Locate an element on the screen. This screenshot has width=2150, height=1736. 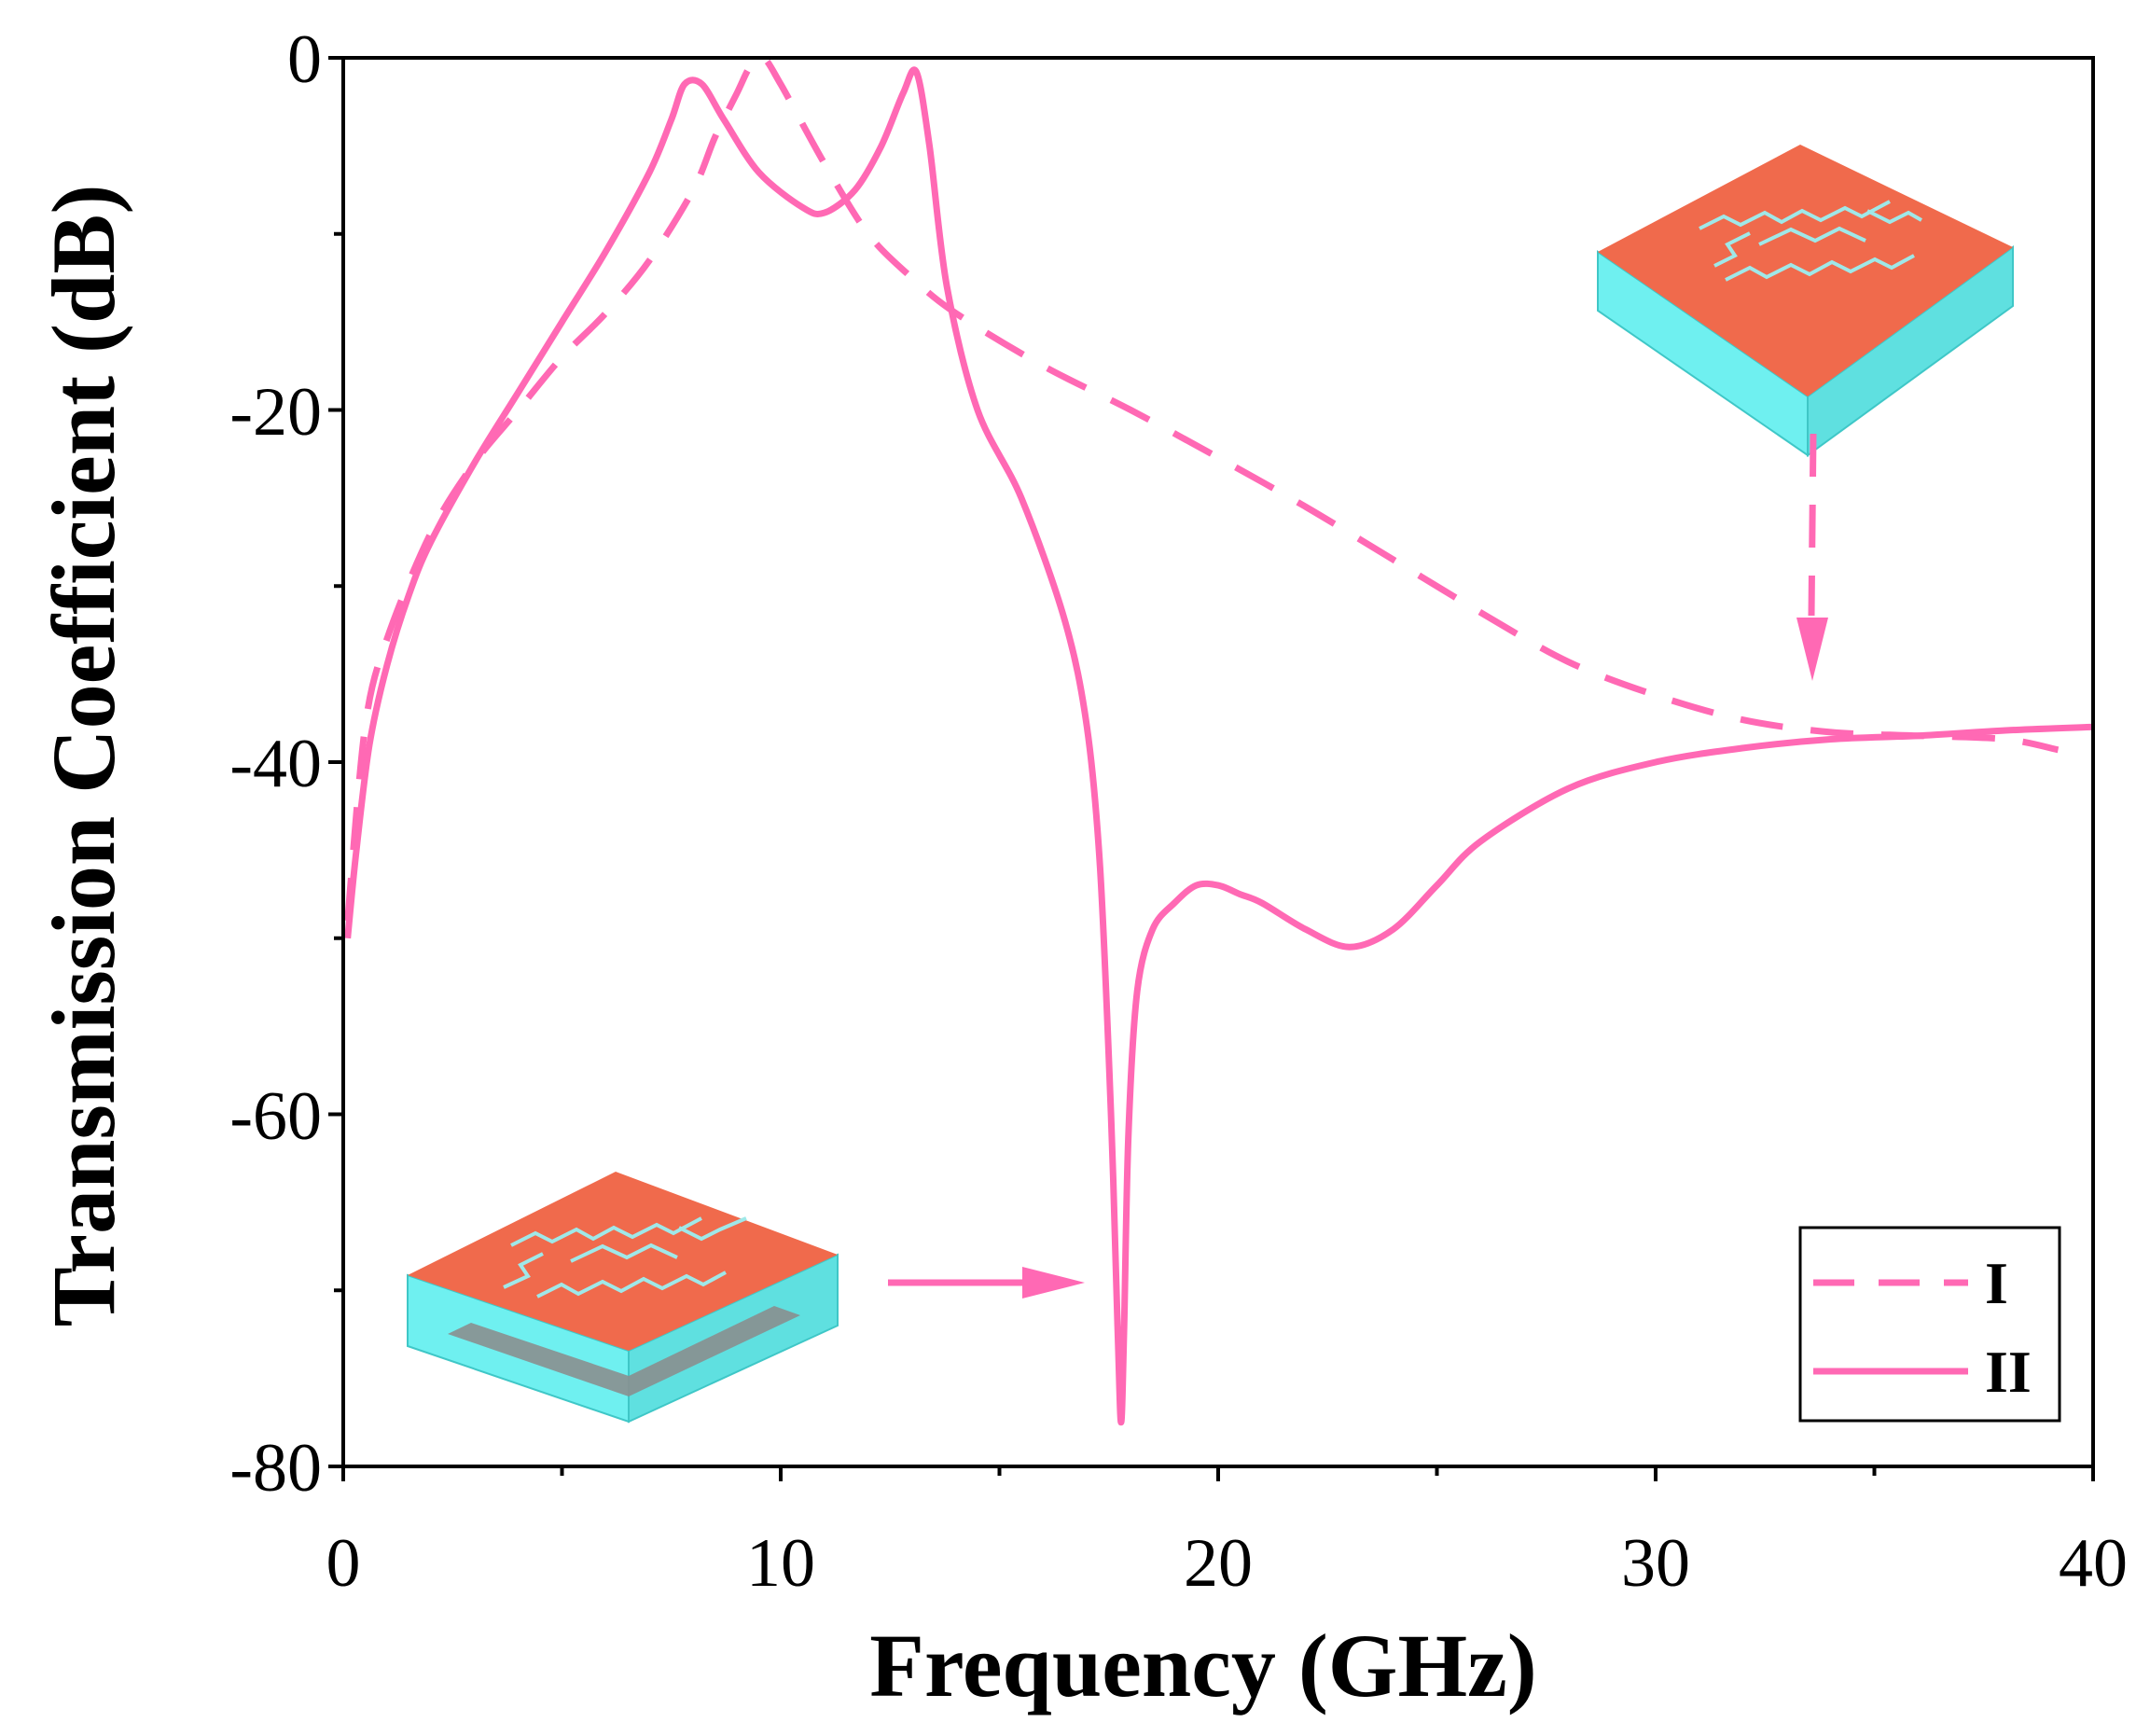
x-tick-label: 40 is located at coordinates (2093, 1563).